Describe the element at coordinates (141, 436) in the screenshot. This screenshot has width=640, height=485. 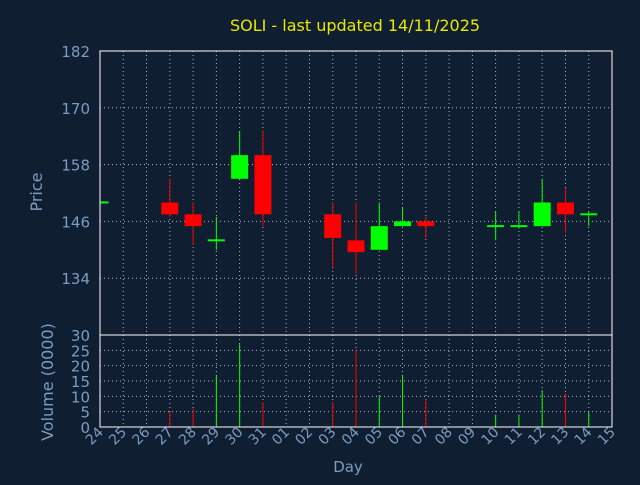
I see `x-tick-label: 26` at that location.